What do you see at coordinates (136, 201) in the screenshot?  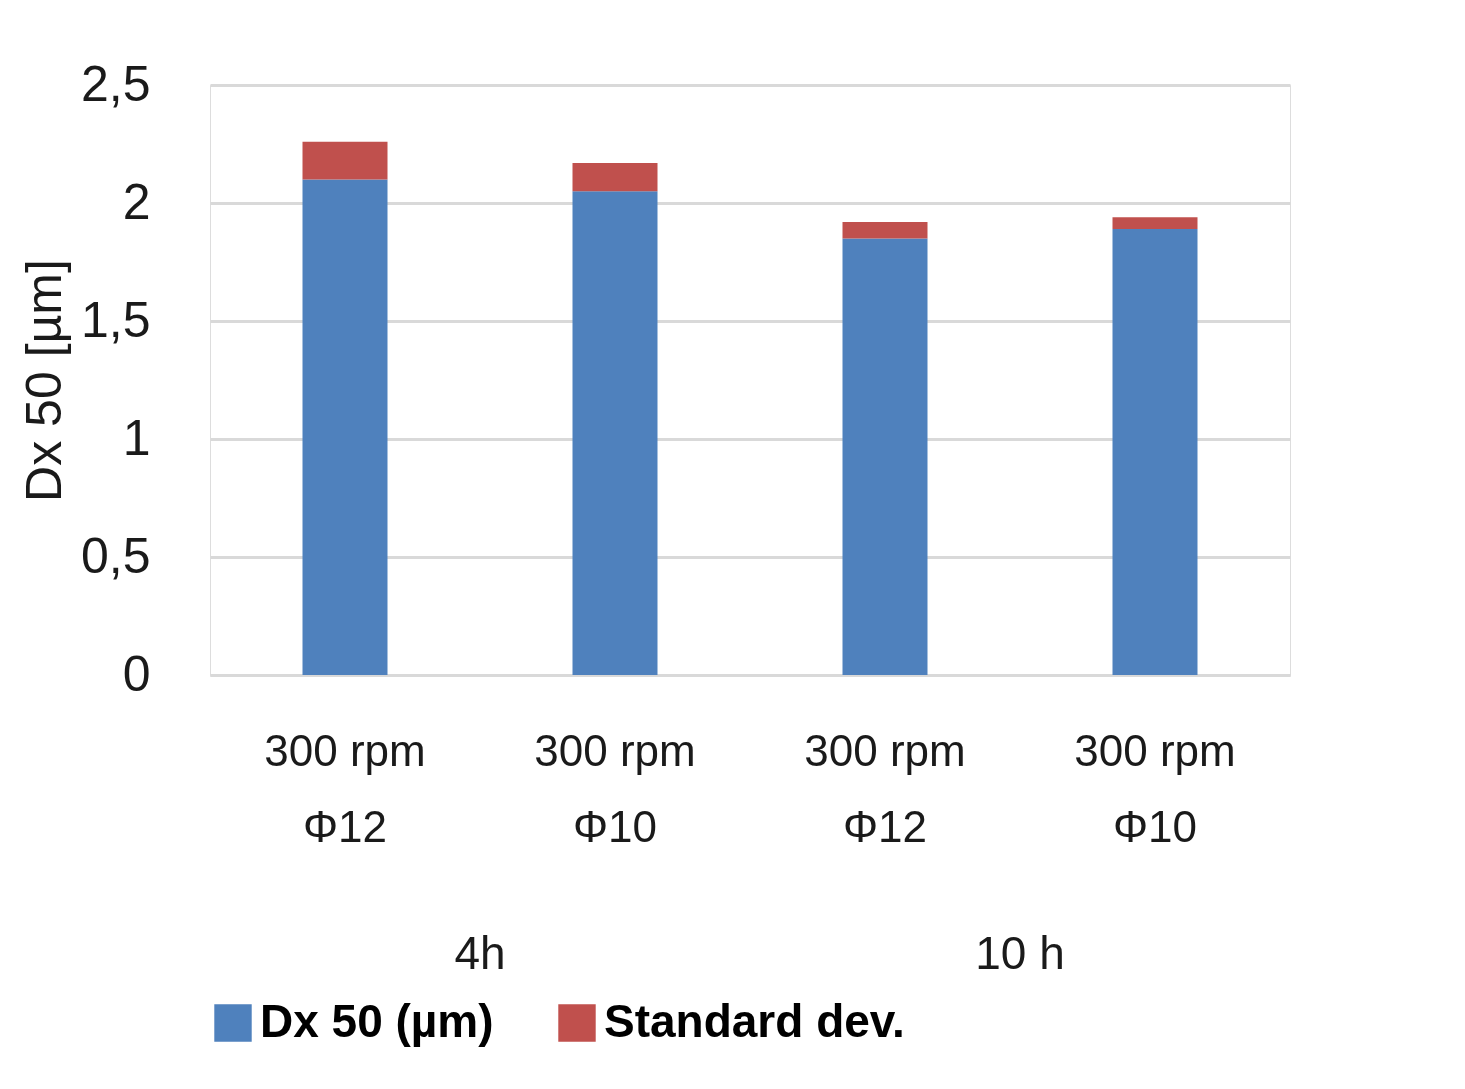 I see `y-tick-label: 2` at bounding box center [136, 201].